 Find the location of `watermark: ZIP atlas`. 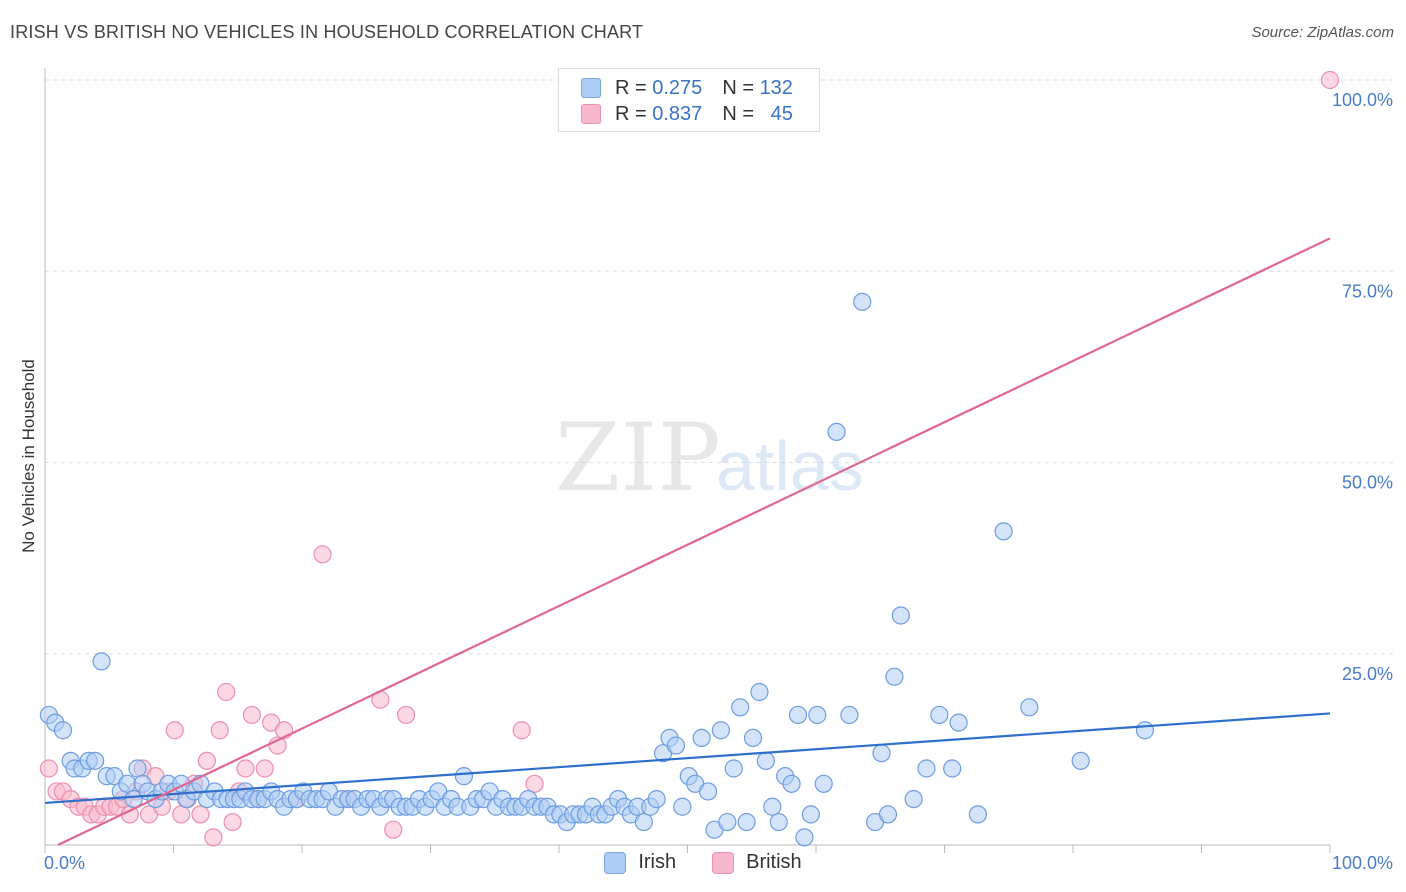

watermark: ZIP atlas is located at coordinates (709, 458).